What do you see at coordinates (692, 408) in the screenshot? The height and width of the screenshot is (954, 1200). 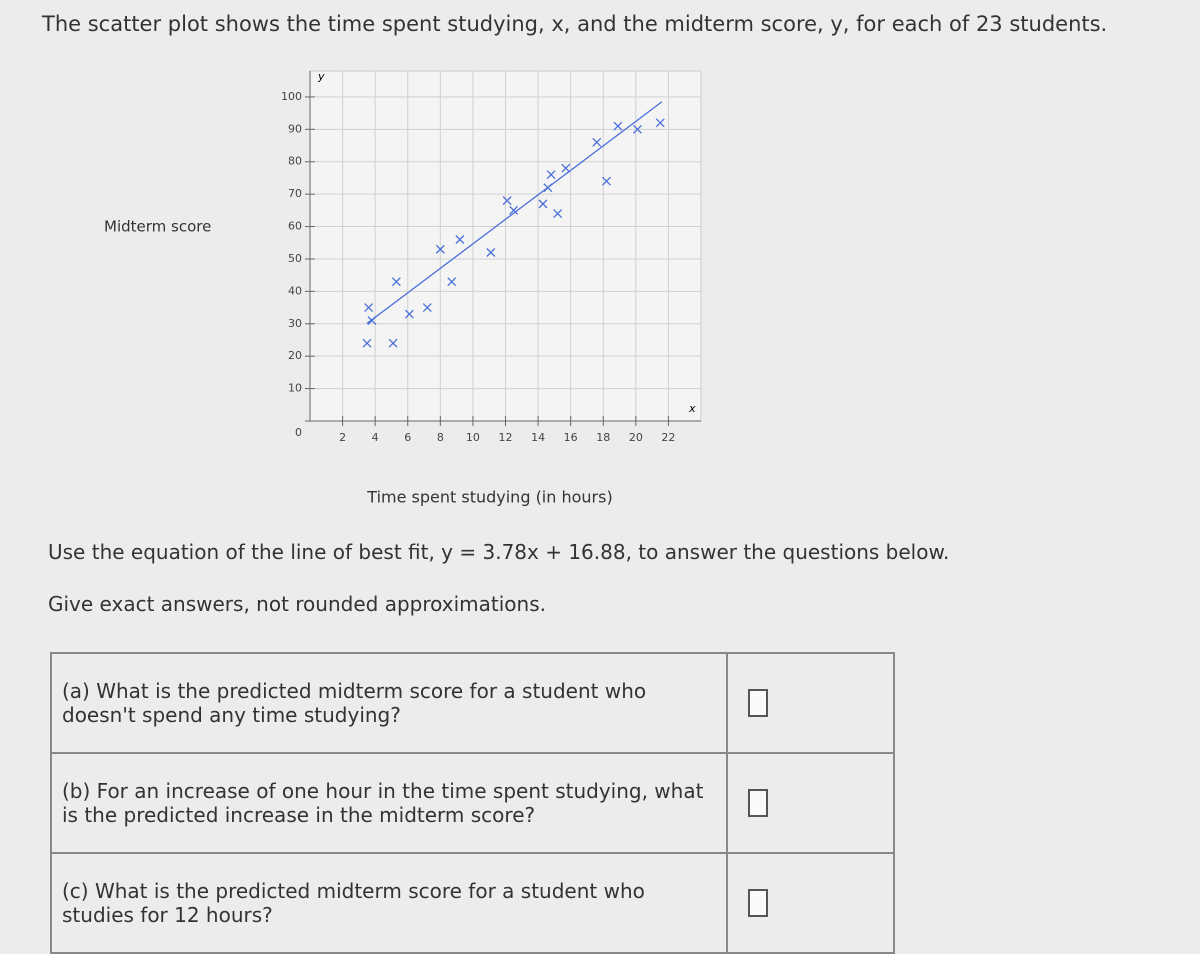 I see `x-axis-symbol: x` at bounding box center [692, 408].